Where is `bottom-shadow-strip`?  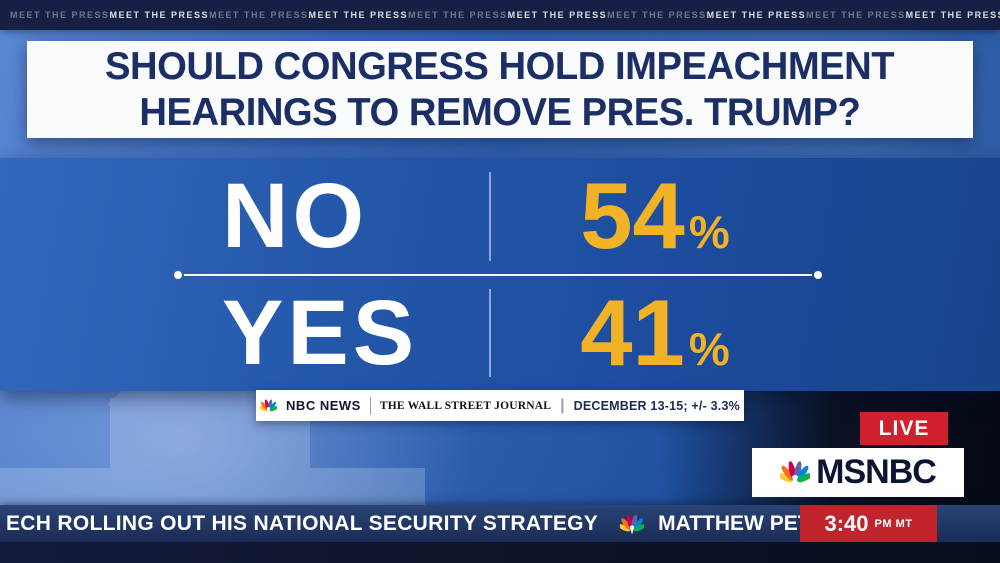
bottom-shadow-strip is located at coordinates (500, 552).